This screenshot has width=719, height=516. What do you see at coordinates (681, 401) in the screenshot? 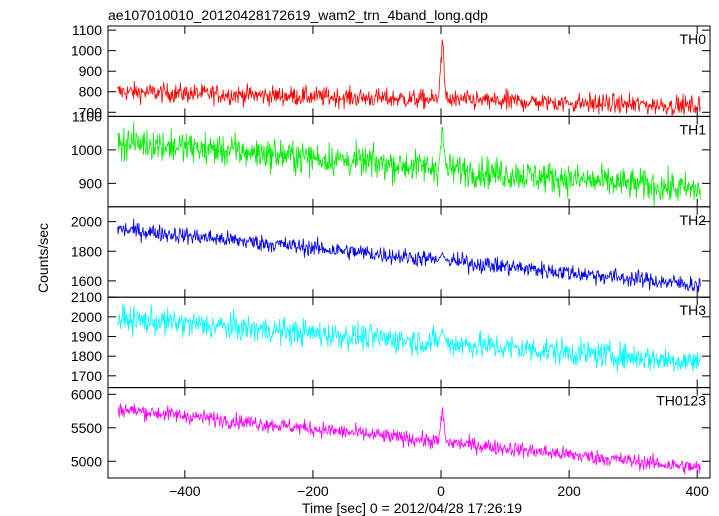
I see `panel-label: TH0123` at bounding box center [681, 401].